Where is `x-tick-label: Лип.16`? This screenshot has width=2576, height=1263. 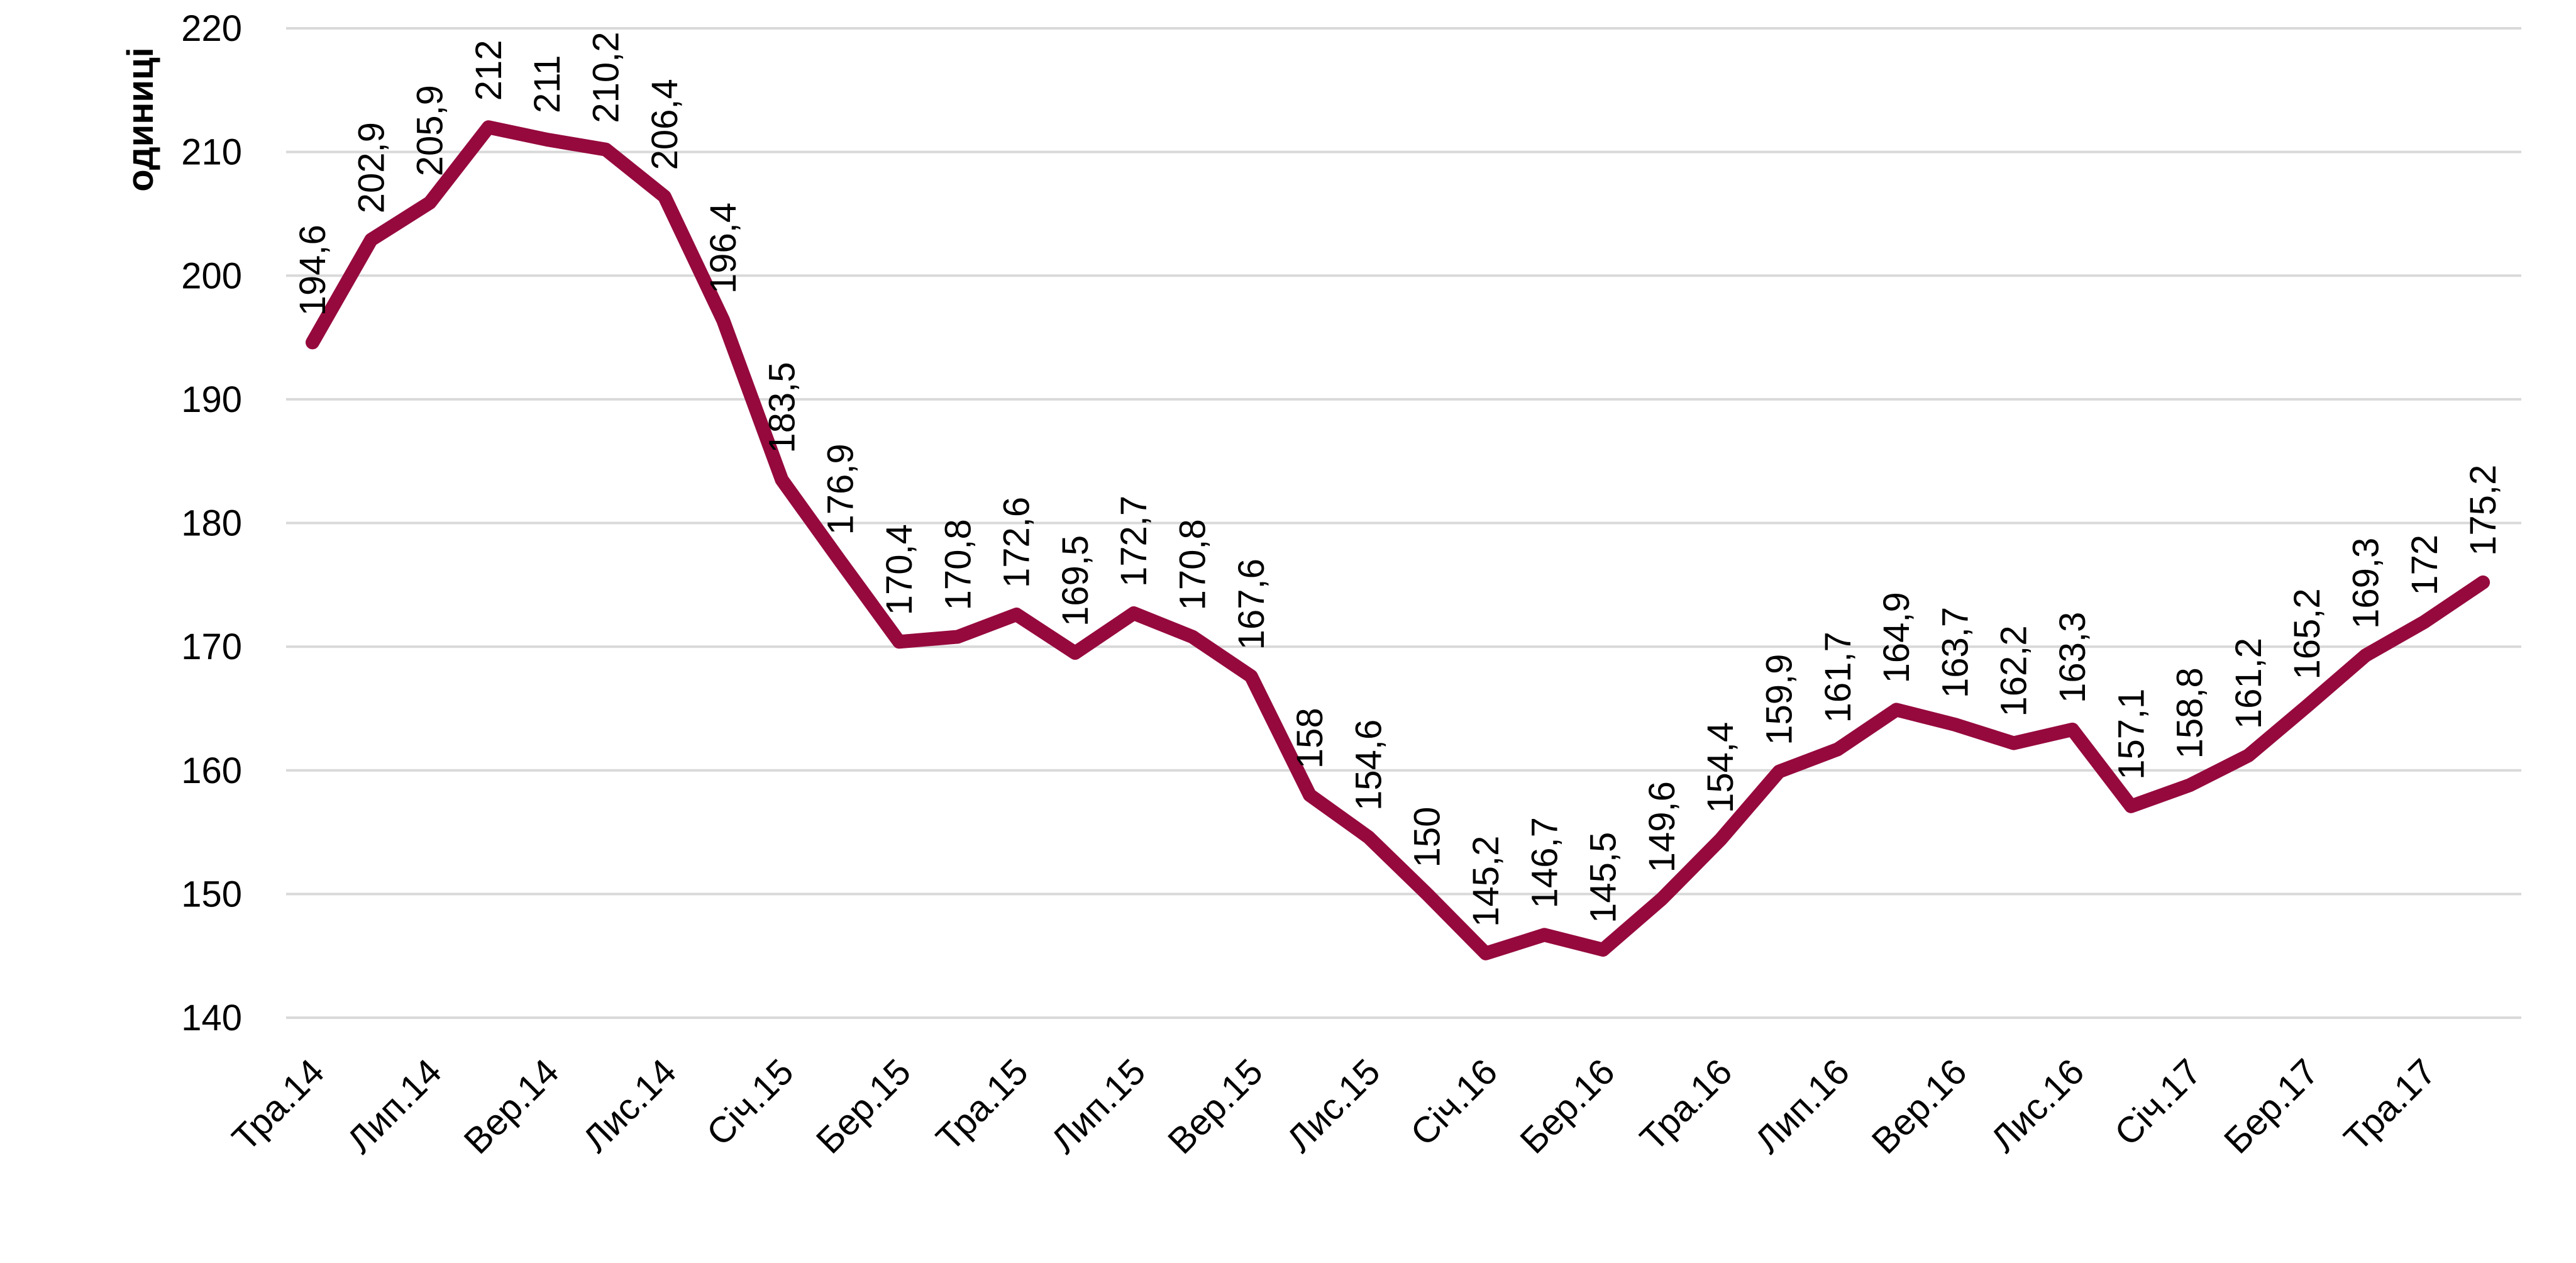 x-tick-label: Лип.16 is located at coordinates (1802, 1106).